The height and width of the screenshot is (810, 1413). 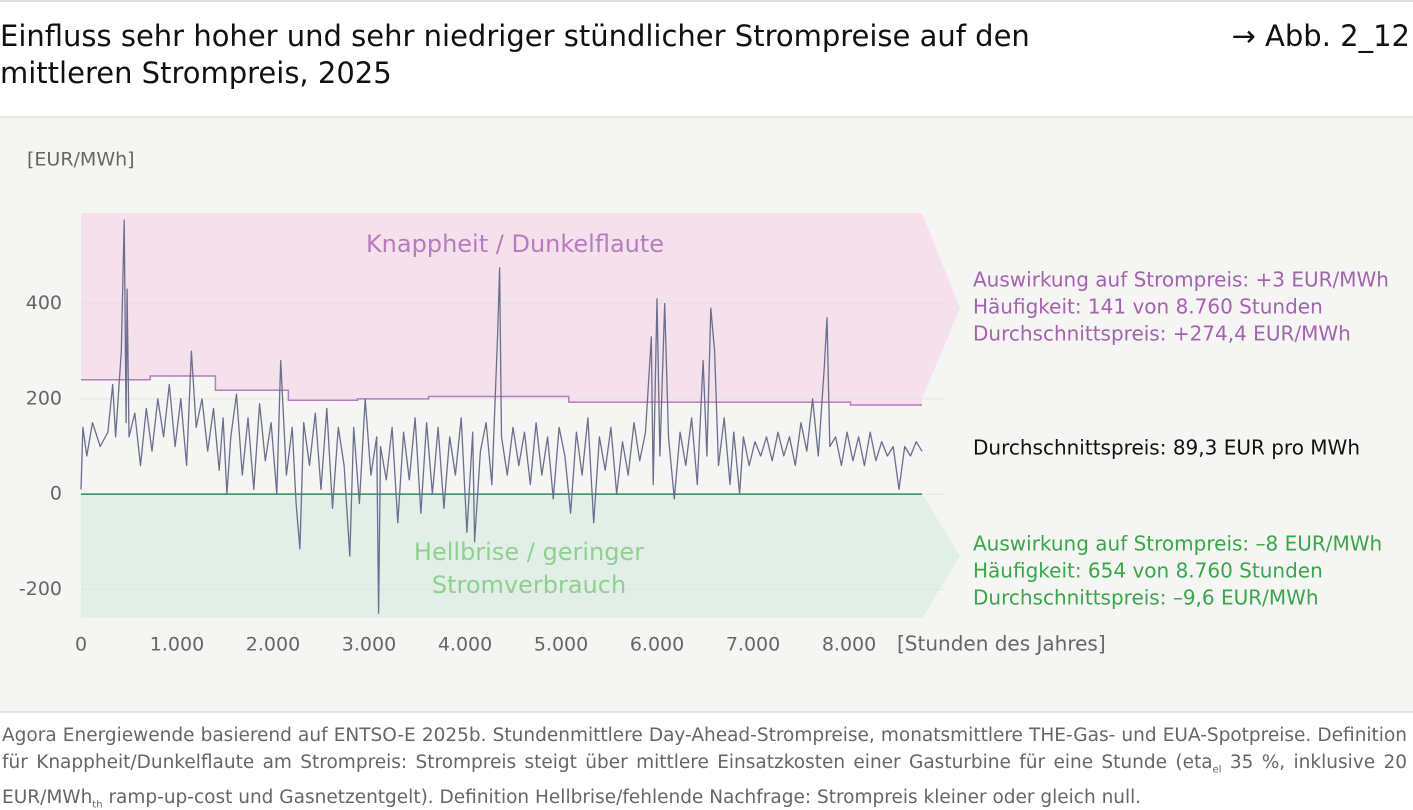 I want to click on annotation: Auswirkung auf Strompreis: –8 EUR/MWh, so click(x=1177, y=544).